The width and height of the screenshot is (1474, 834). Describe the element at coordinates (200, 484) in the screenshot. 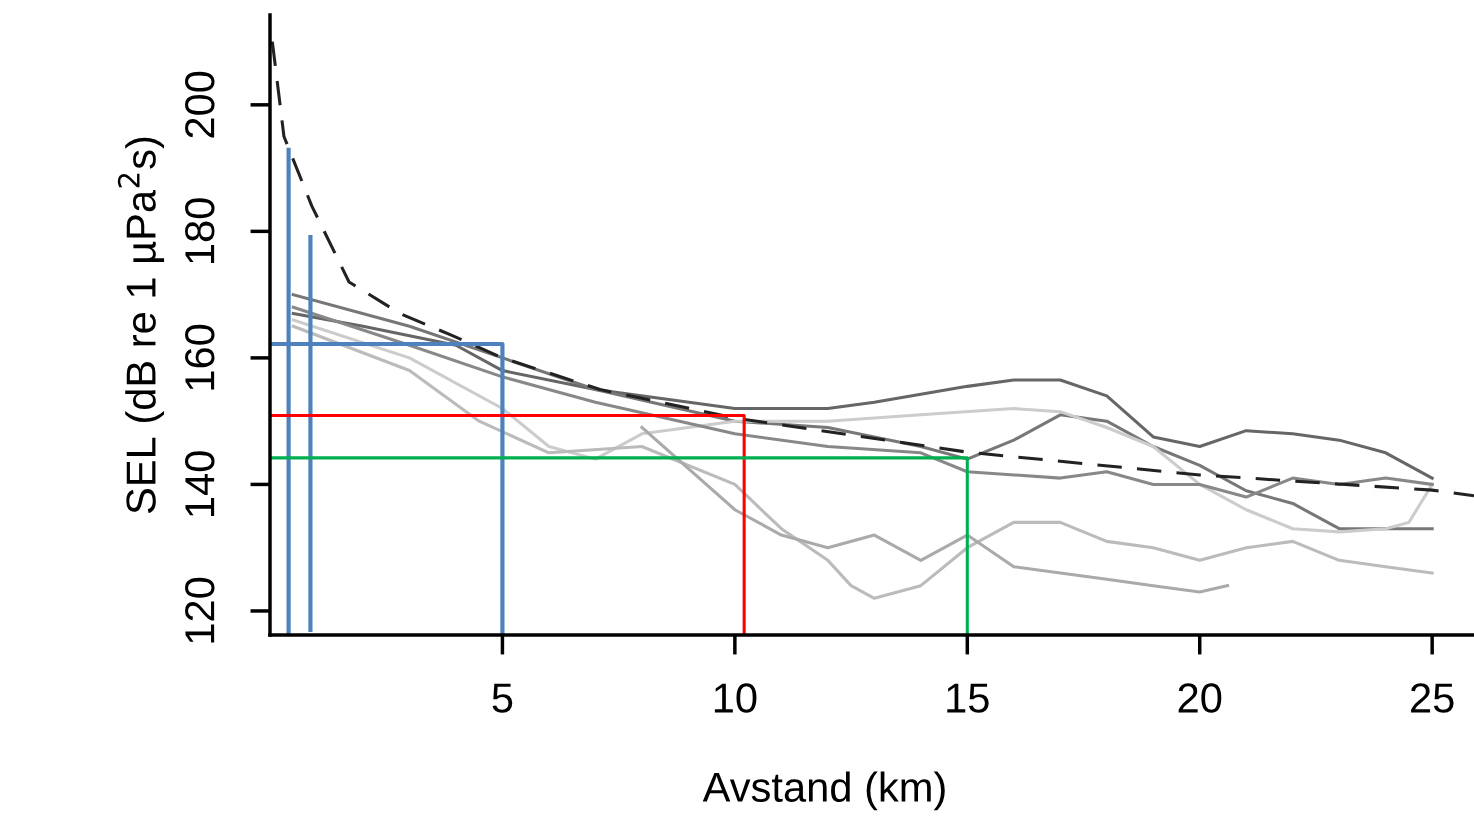

I see `y-tick-label: 140` at that location.